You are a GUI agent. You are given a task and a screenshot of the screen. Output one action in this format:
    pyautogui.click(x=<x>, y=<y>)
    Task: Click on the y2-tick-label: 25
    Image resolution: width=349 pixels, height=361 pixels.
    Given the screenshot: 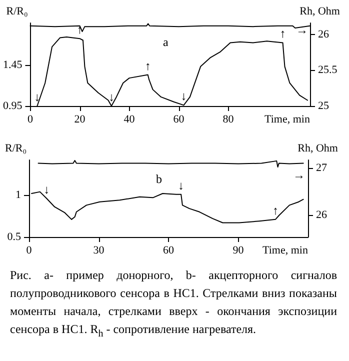 What is the action you would take?
    pyautogui.click(x=324, y=106)
    